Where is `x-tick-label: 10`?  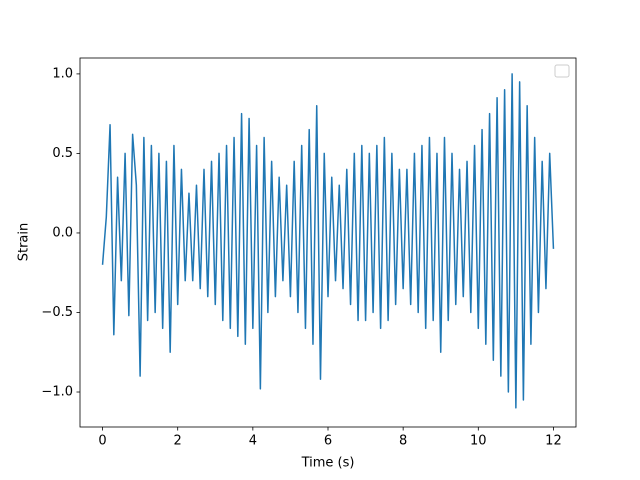 x-tick-label: 10 is located at coordinates (478, 441).